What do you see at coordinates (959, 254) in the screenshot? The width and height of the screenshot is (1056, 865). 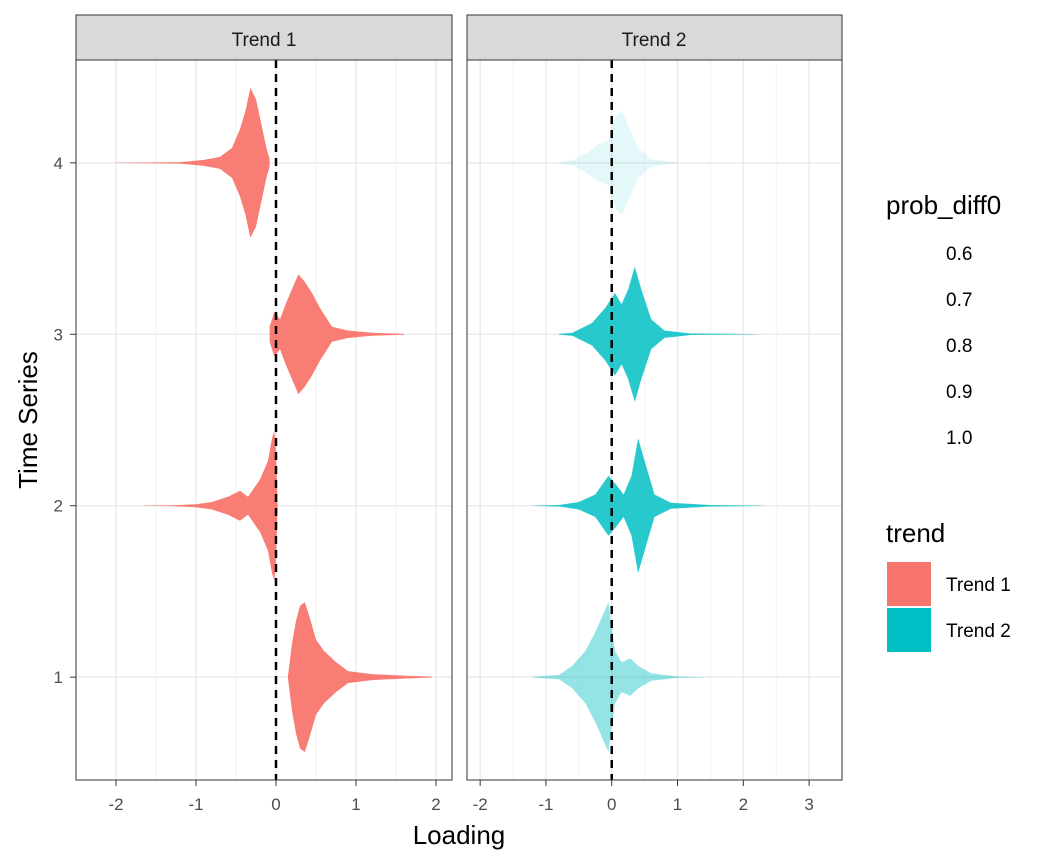 I see `legend-alpha-label: 0.6` at bounding box center [959, 254].